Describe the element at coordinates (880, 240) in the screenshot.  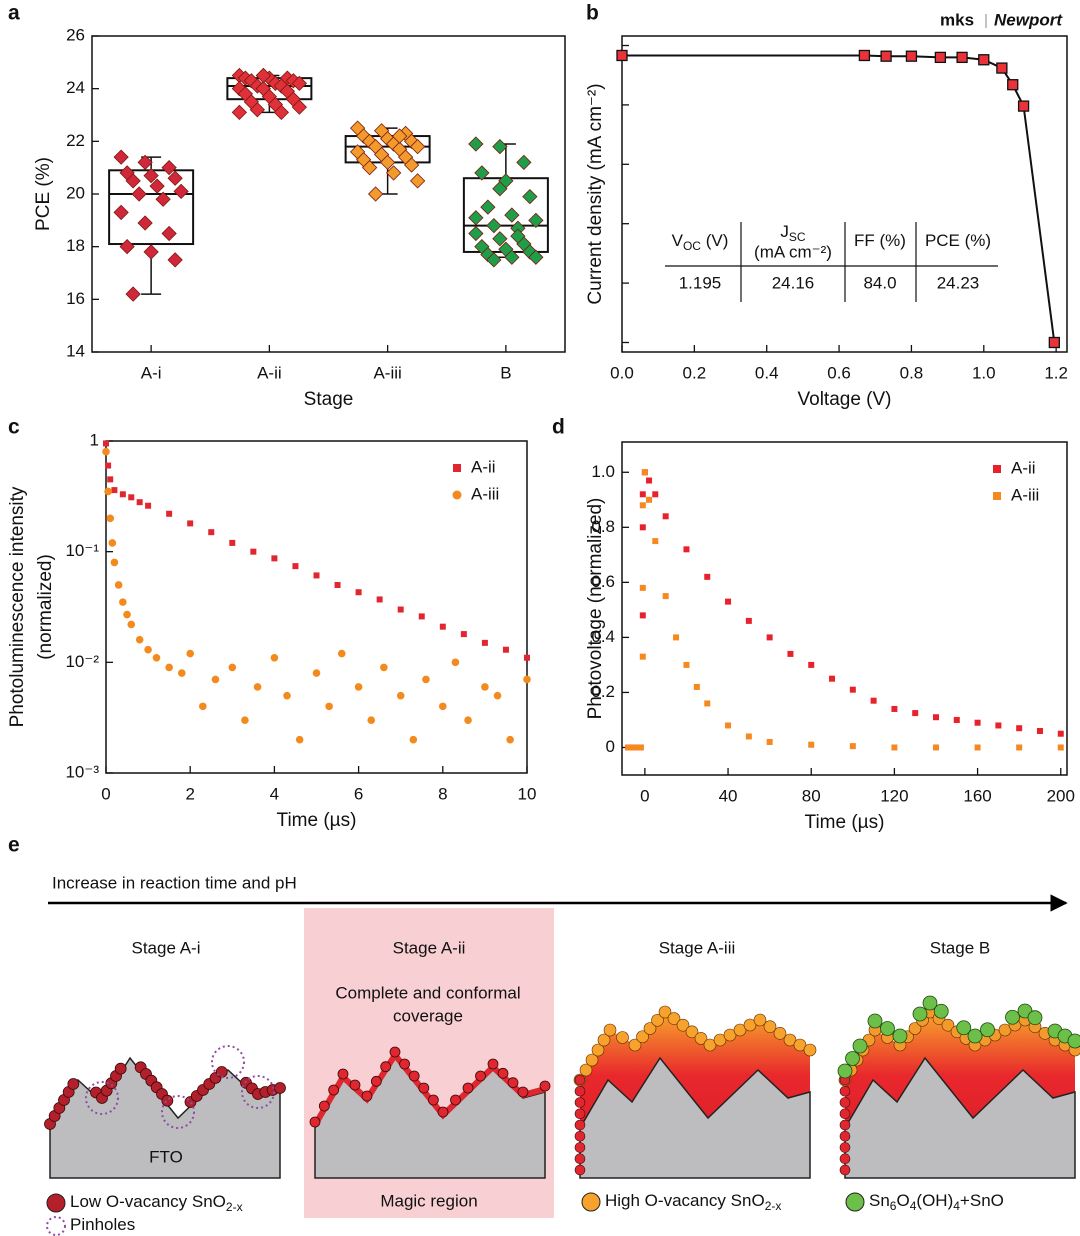
I see `table-header: FF (%)` at that location.